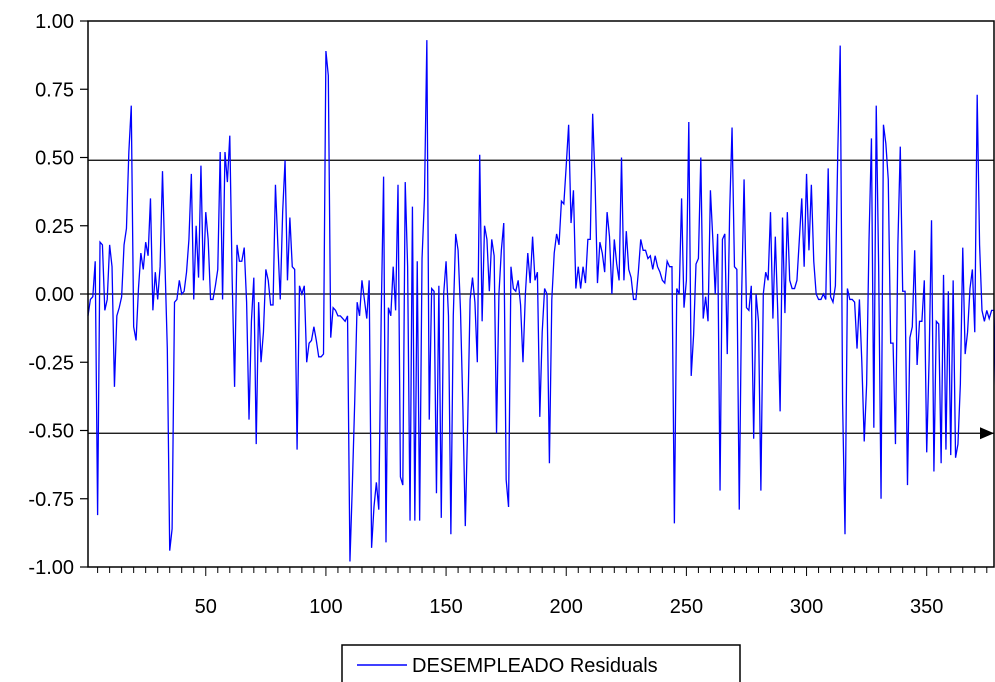 Image resolution: width=995 pixels, height=682 pixels. I want to click on legend-box, so click(541, 663).